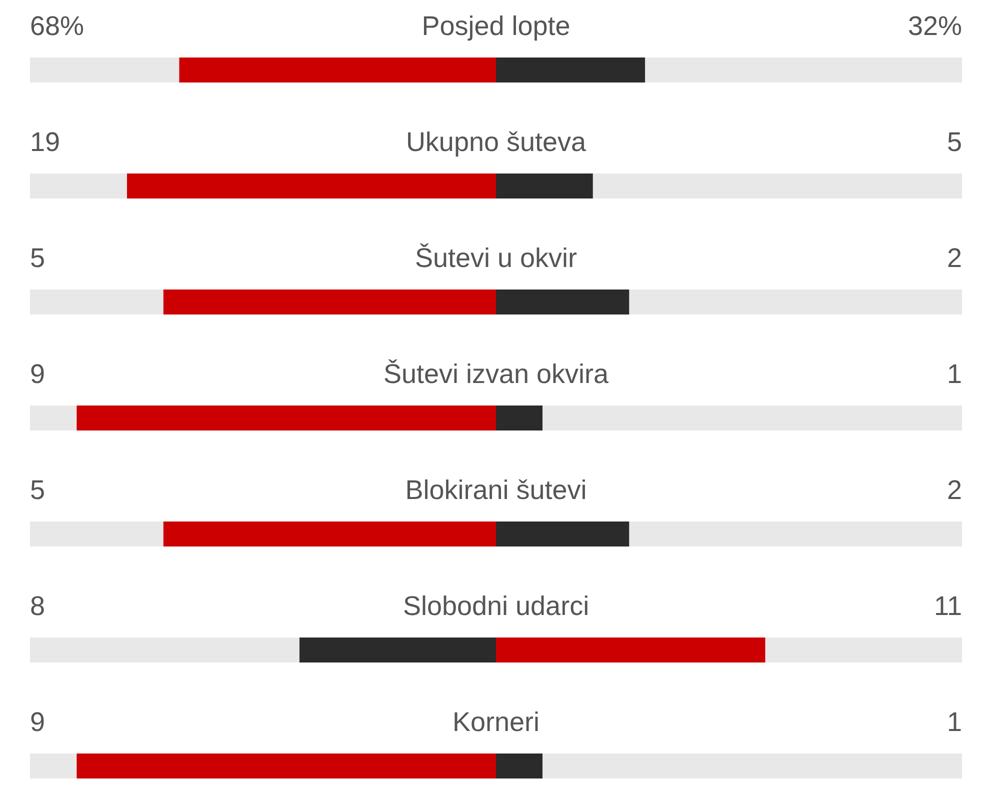 The height and width of the screenshot is (800, 992). Describe the element at coordinates (948, 606) in the screenshot. I see `annotation: 11` at that location.